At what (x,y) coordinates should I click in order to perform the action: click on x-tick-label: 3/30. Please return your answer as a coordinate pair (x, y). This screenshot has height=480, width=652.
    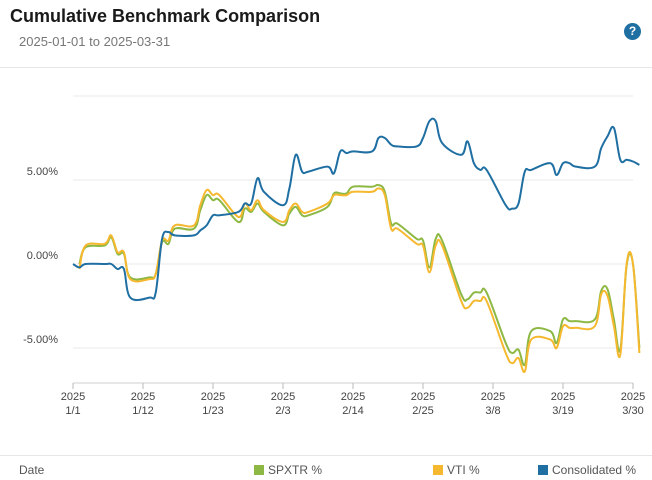
    Looking at the image, I should click on (632, 411).